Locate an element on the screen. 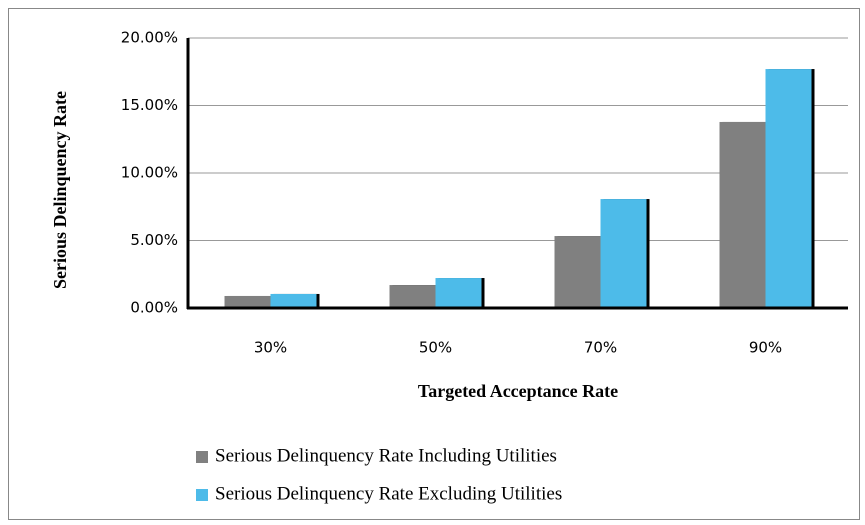 The height and width of the screenshot is (525, 865). x-tick-label: 70% is located at coordinates (600, 348).